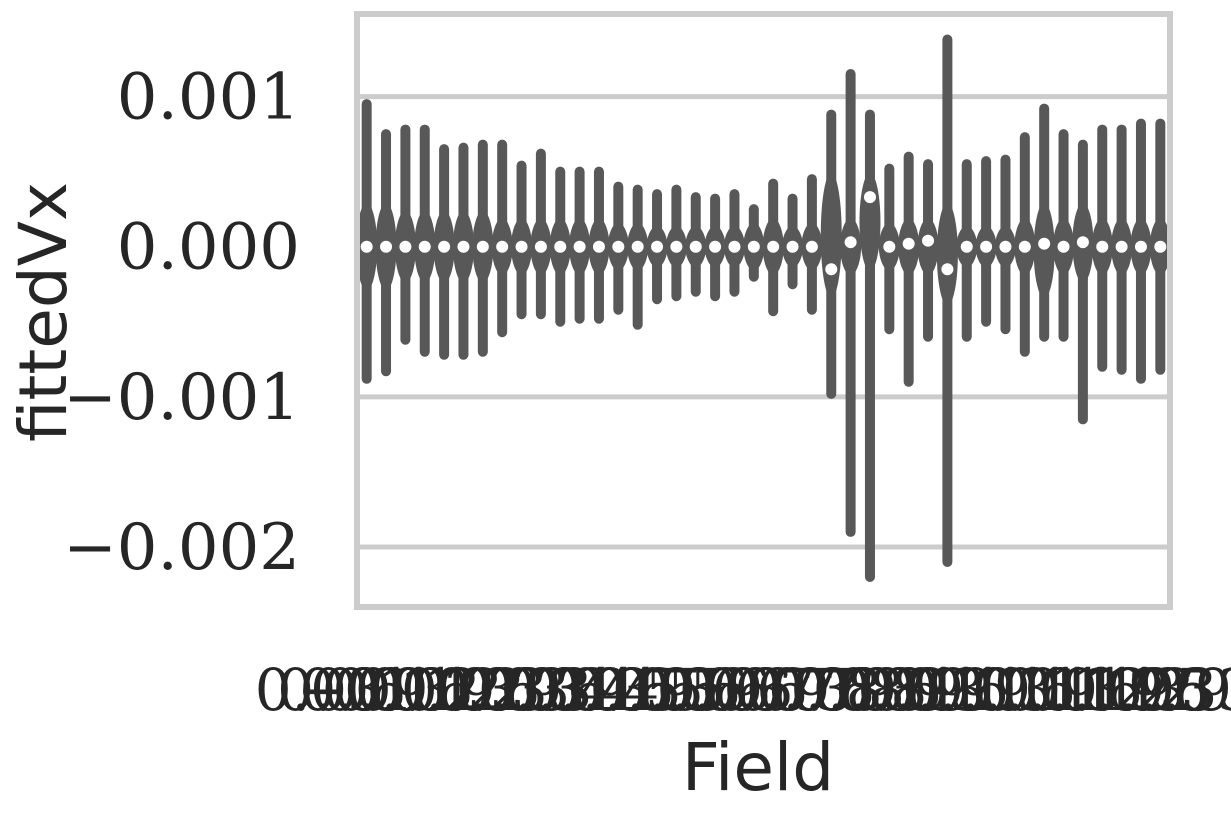 Image resolution: width=1231 pixels, height=820 pixels. What do you see at coordinates (319, 690) in the screenshot?
I see `x-tick-label: 0.03` at bounding box center [319, 690].